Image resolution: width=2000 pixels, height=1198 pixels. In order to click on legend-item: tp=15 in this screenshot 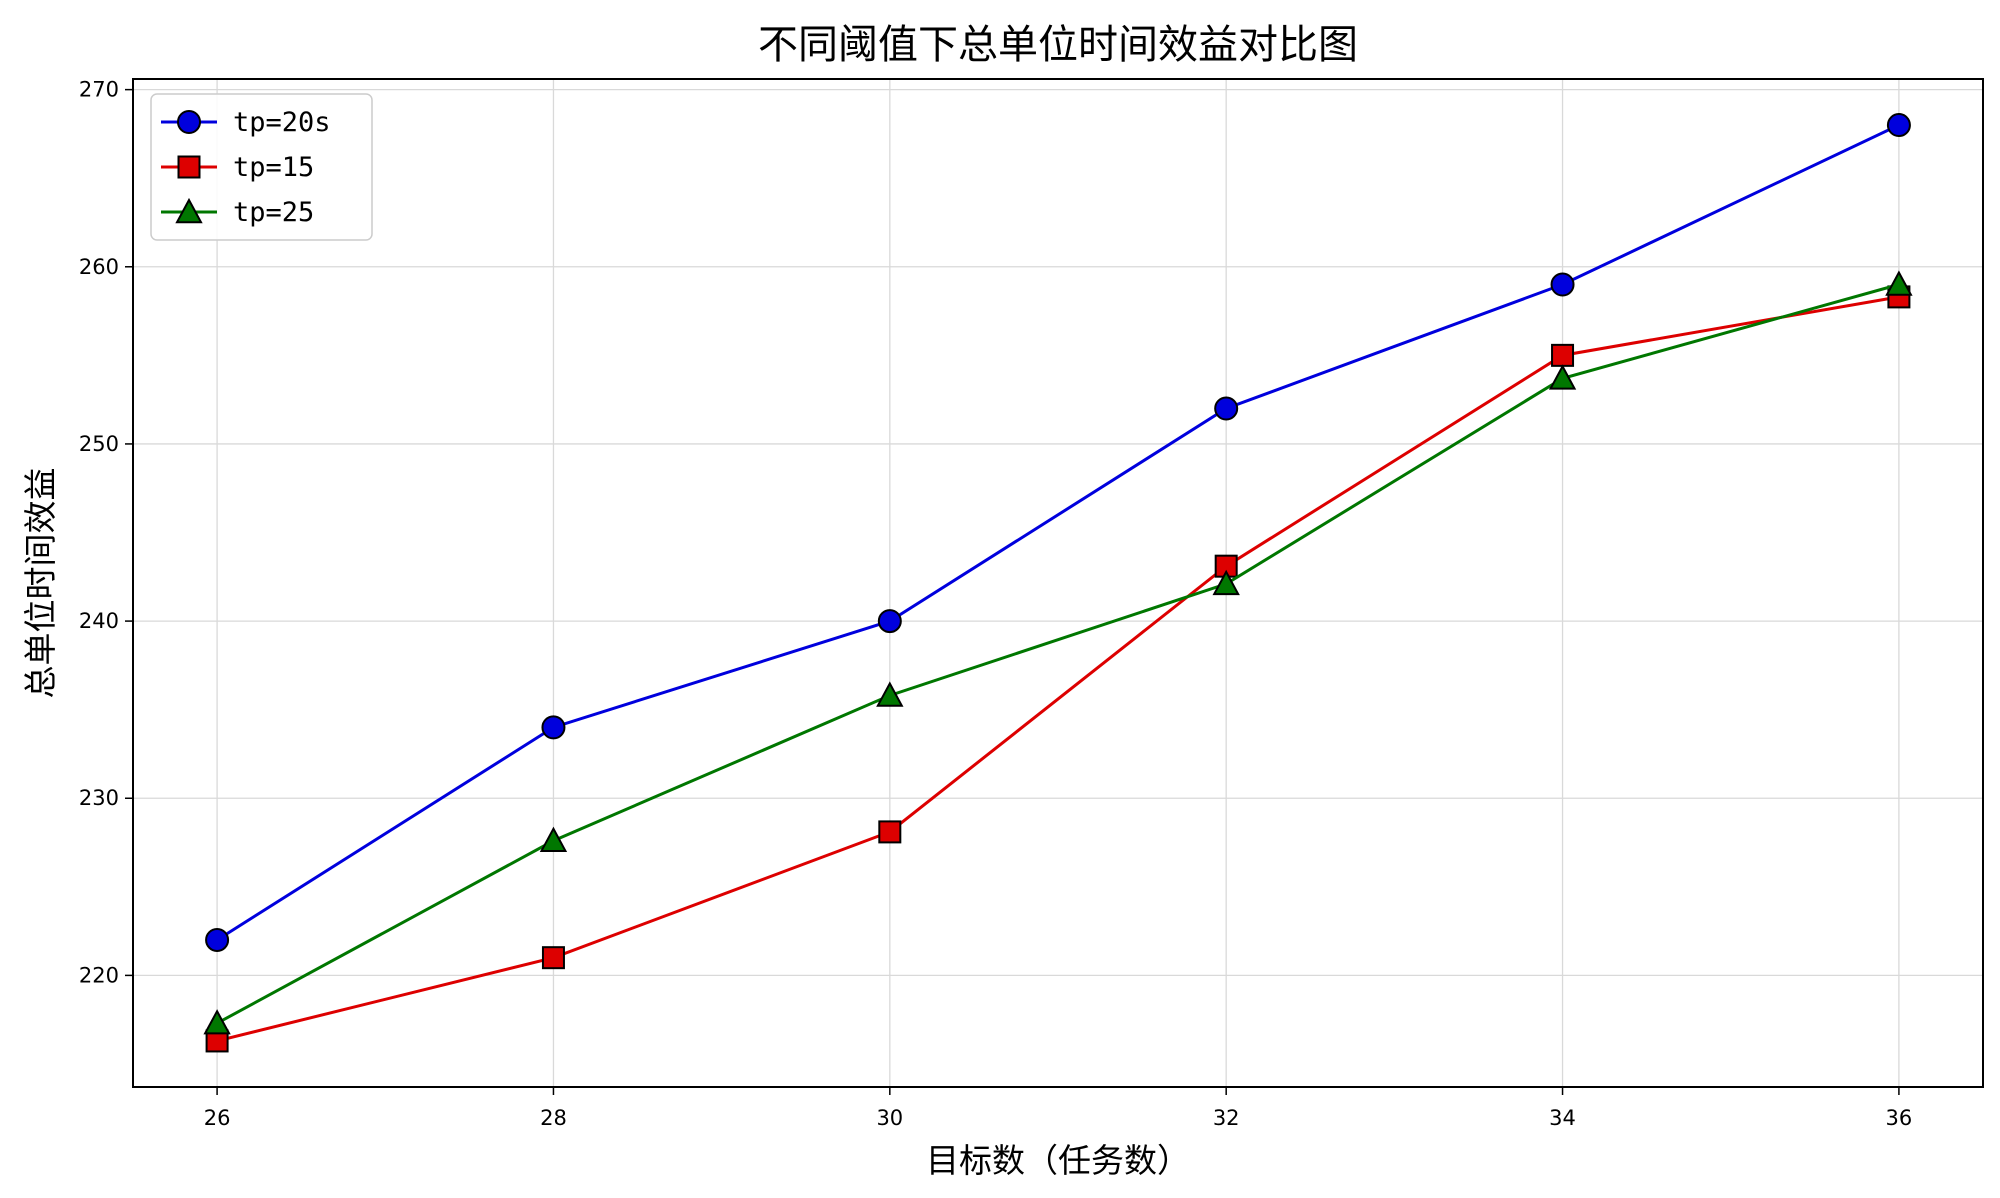, I will do `click(237, 167)`.